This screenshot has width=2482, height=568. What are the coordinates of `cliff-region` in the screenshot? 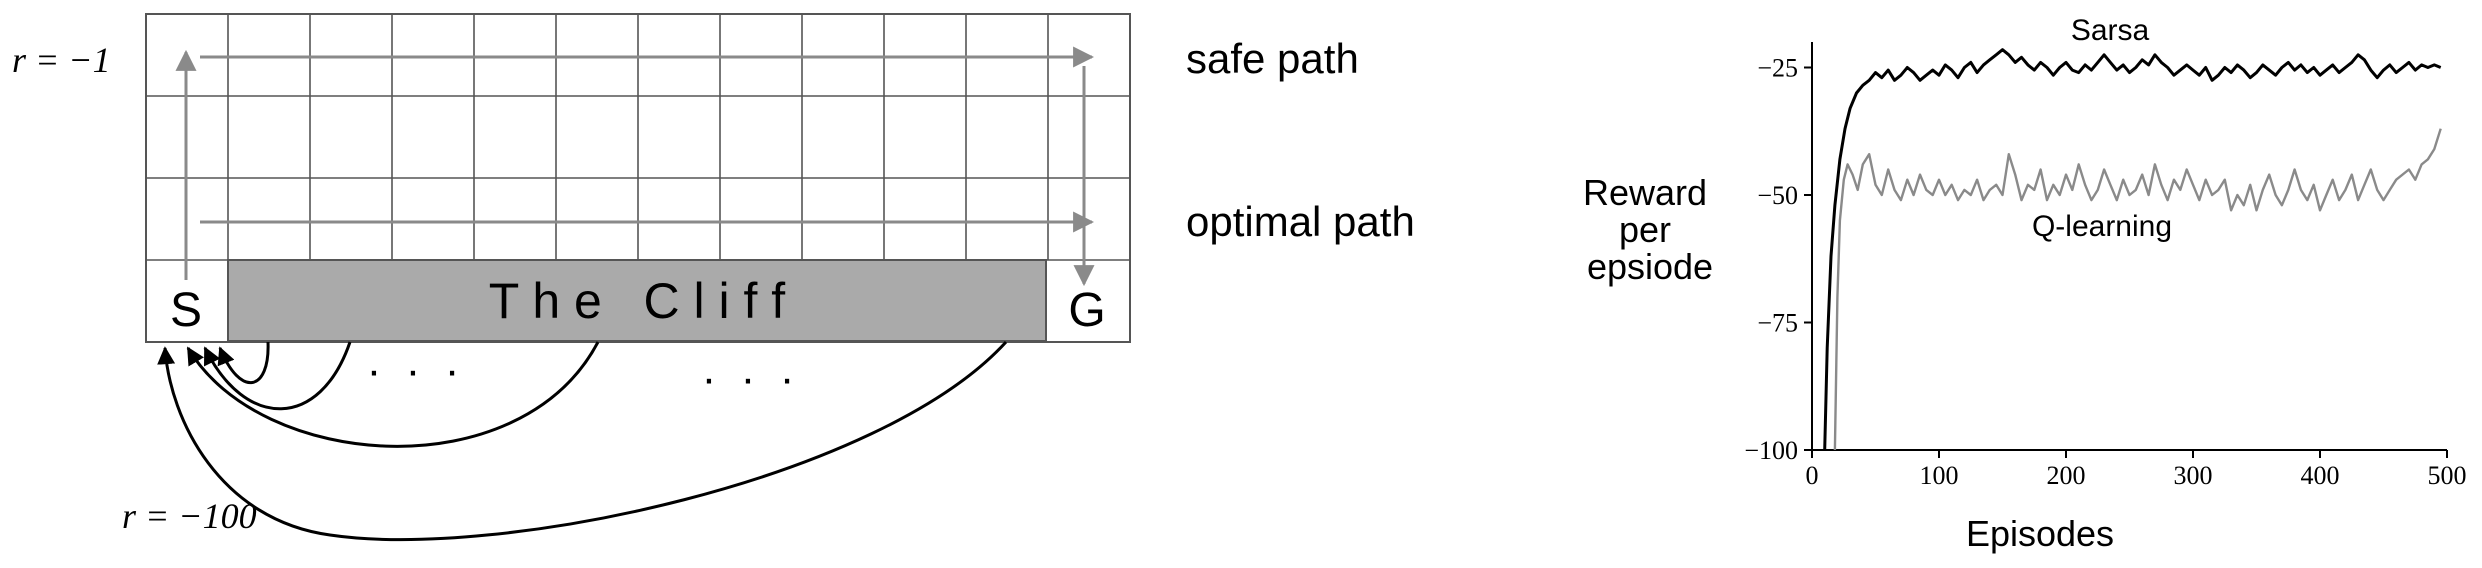 It's located at (637, 300).